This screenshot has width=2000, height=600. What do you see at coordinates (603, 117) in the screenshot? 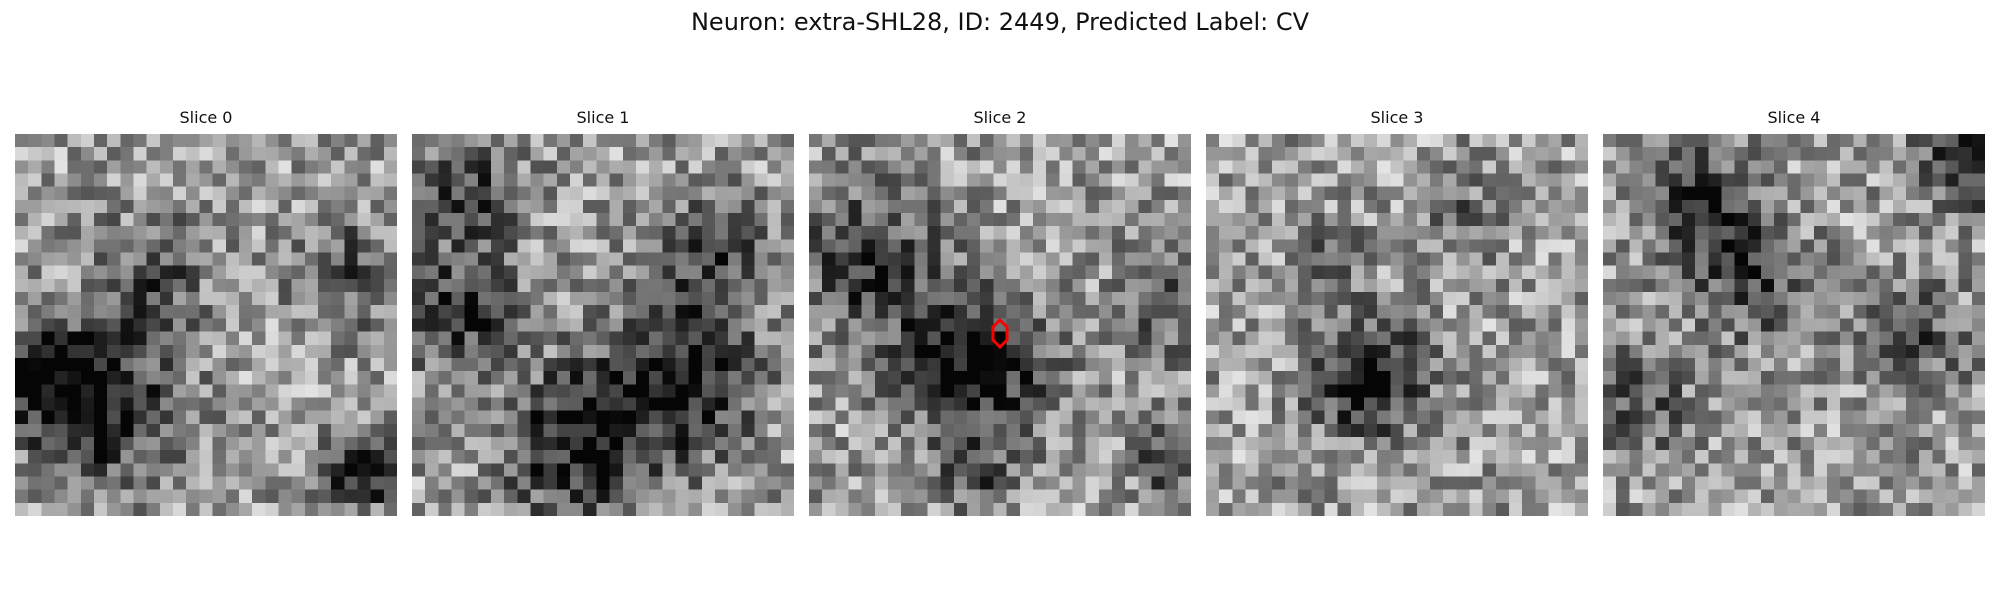
I see `slice-title: Slice 1` at bounding box center [603, 117].